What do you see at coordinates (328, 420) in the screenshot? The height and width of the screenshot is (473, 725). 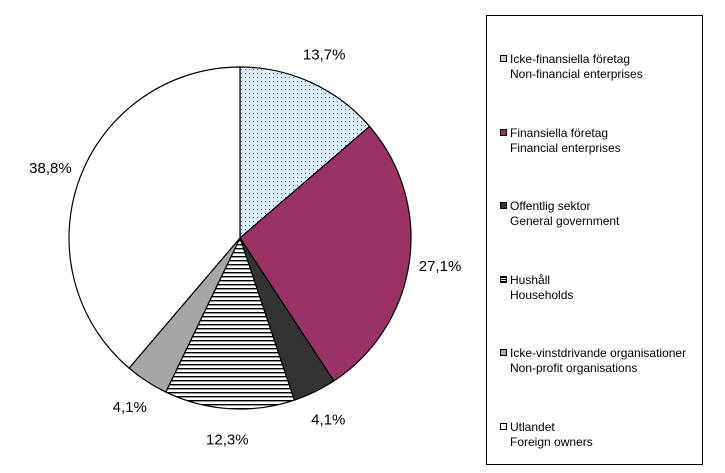 I see `data-label-3: 4,1%` at bounding box center [328, 420].